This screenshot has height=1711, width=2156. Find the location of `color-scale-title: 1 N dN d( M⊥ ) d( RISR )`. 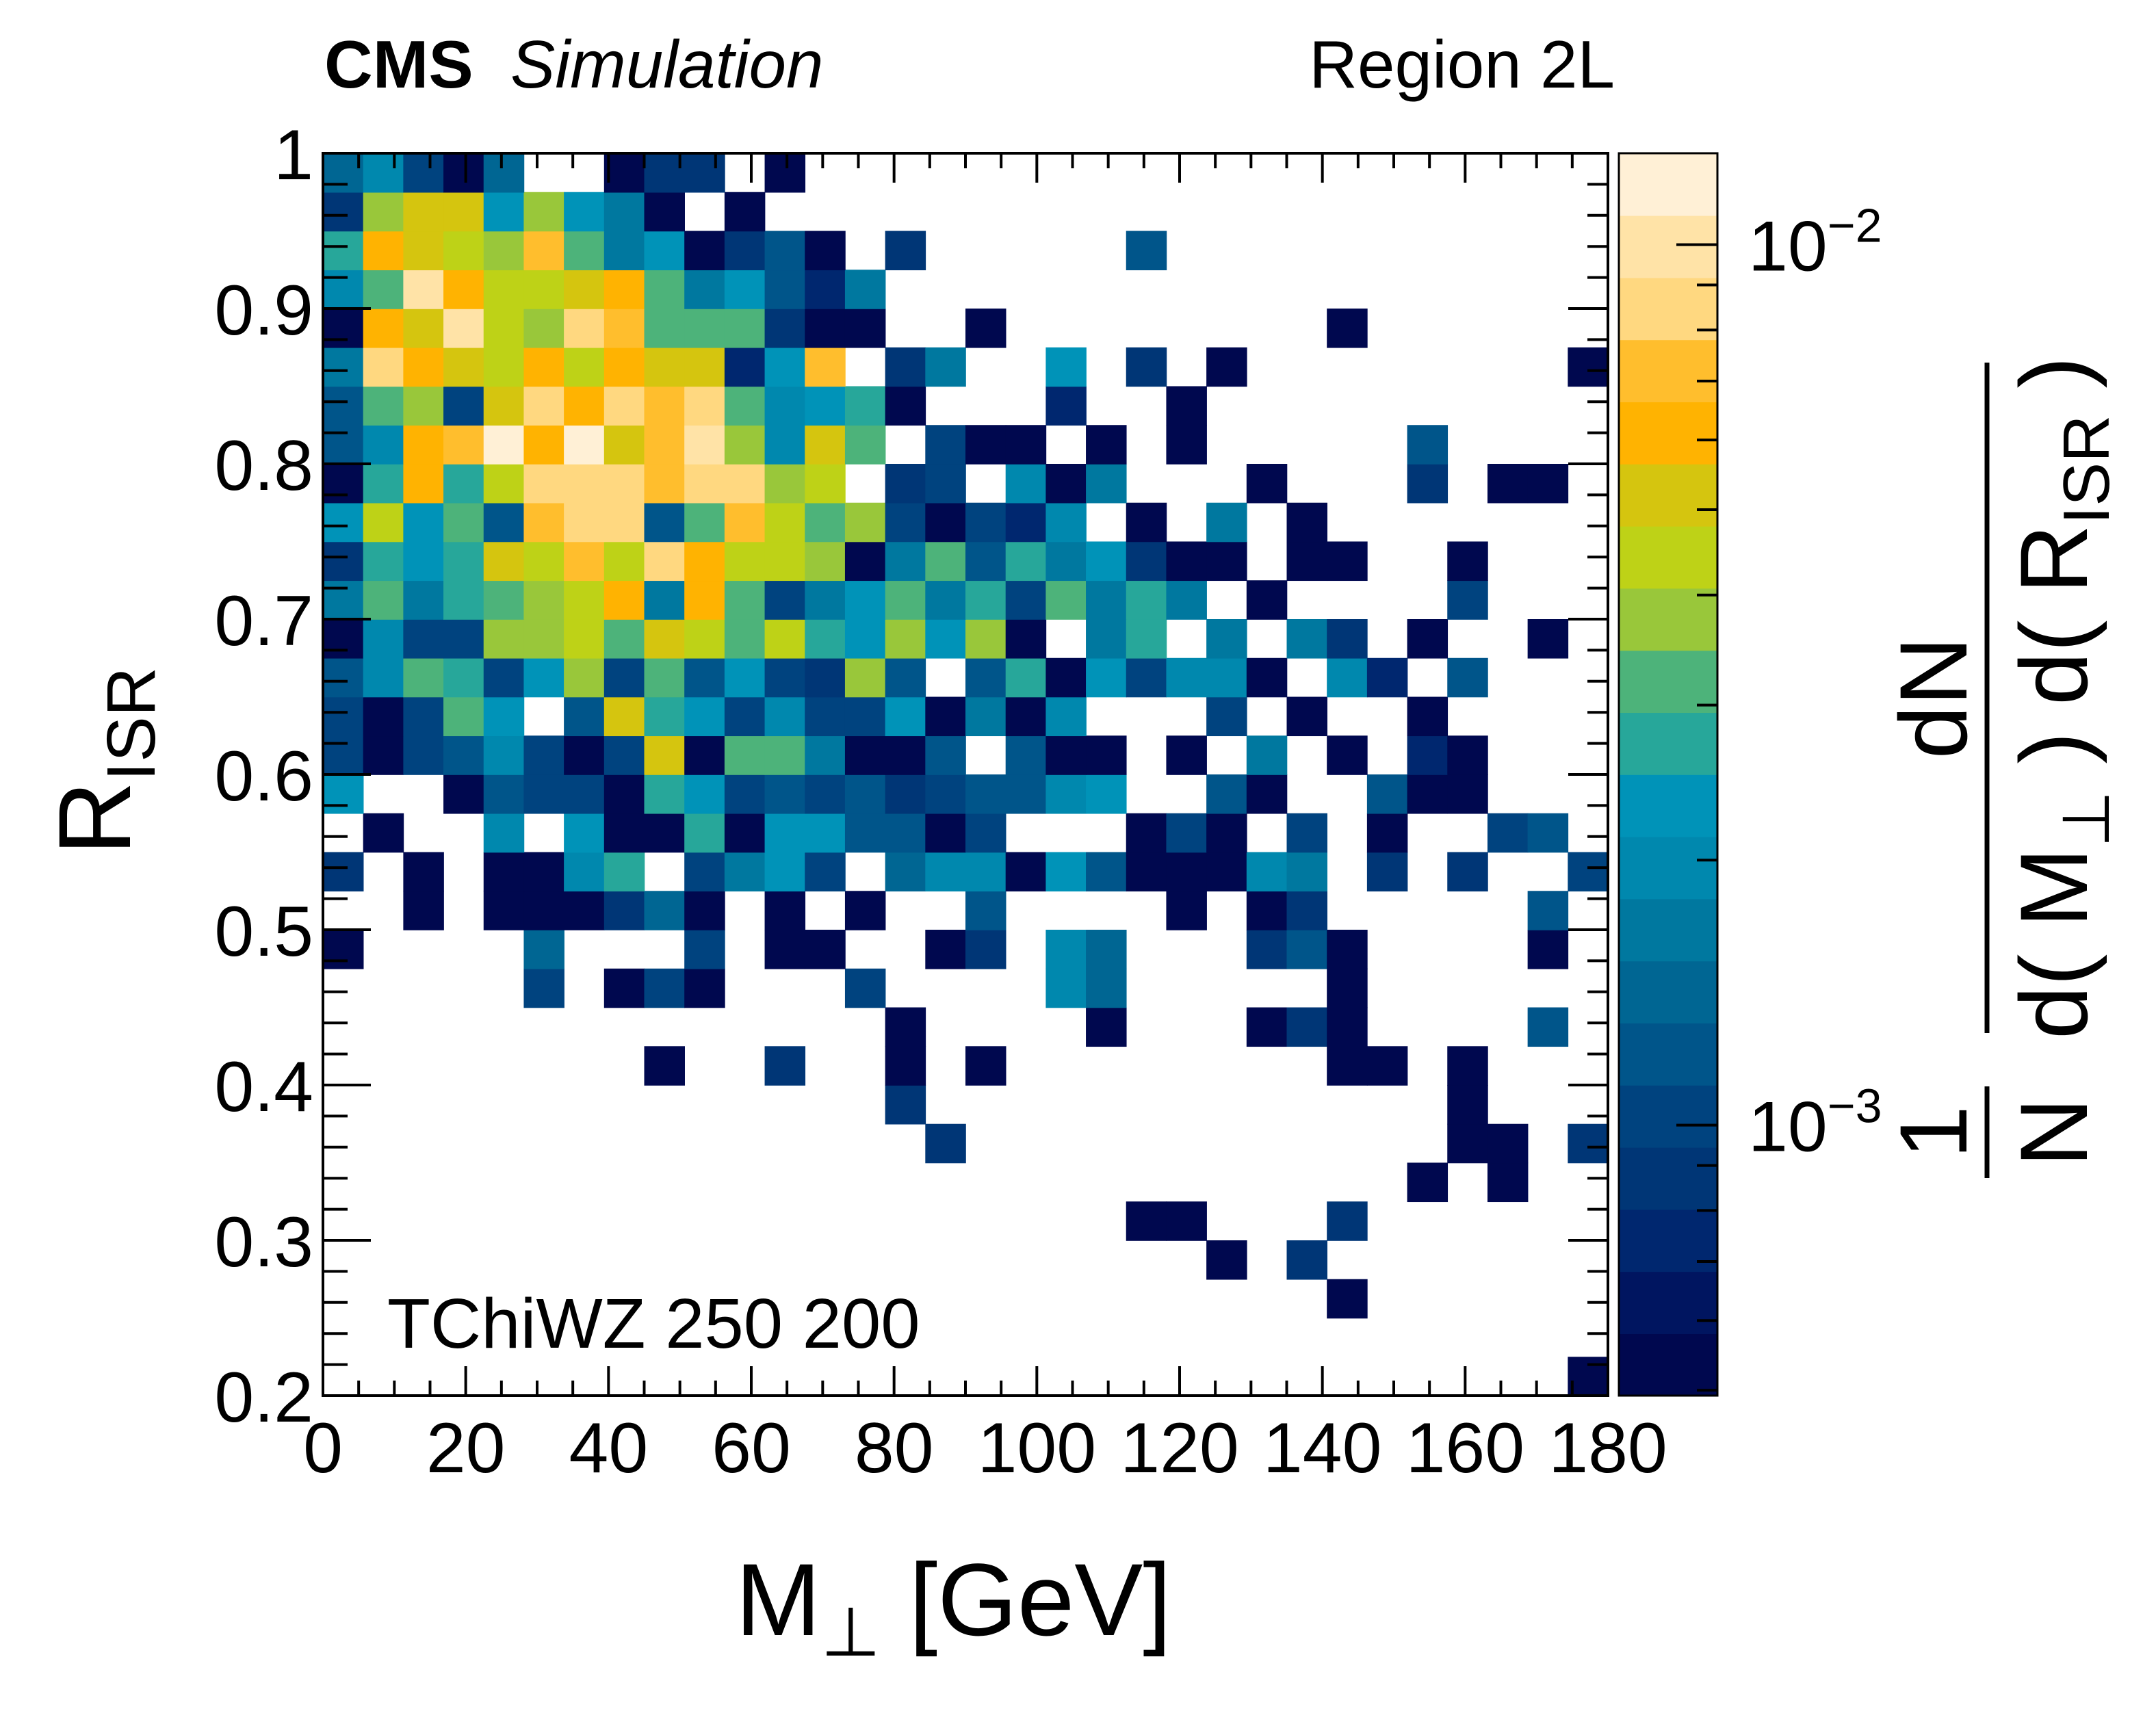

color-scale-title: 1 N dN d( M⊥ ) d( RISR ) is located at coordinates (2001, 767).